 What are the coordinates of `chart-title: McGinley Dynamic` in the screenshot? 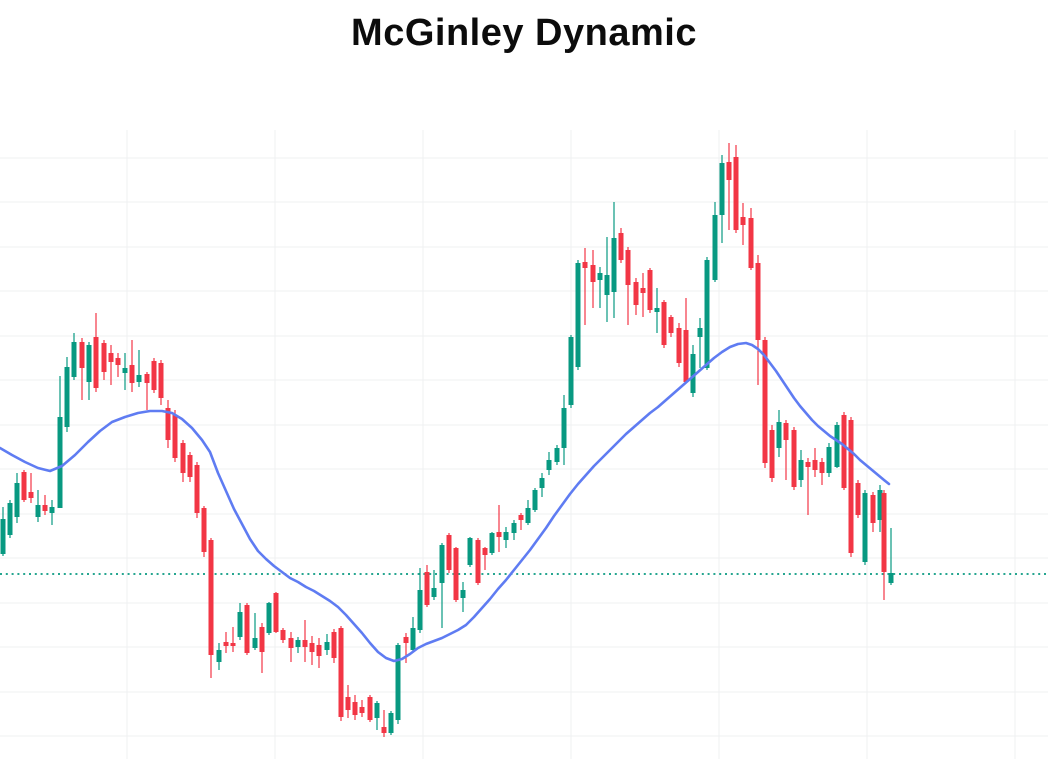 It's located at (524, 33).